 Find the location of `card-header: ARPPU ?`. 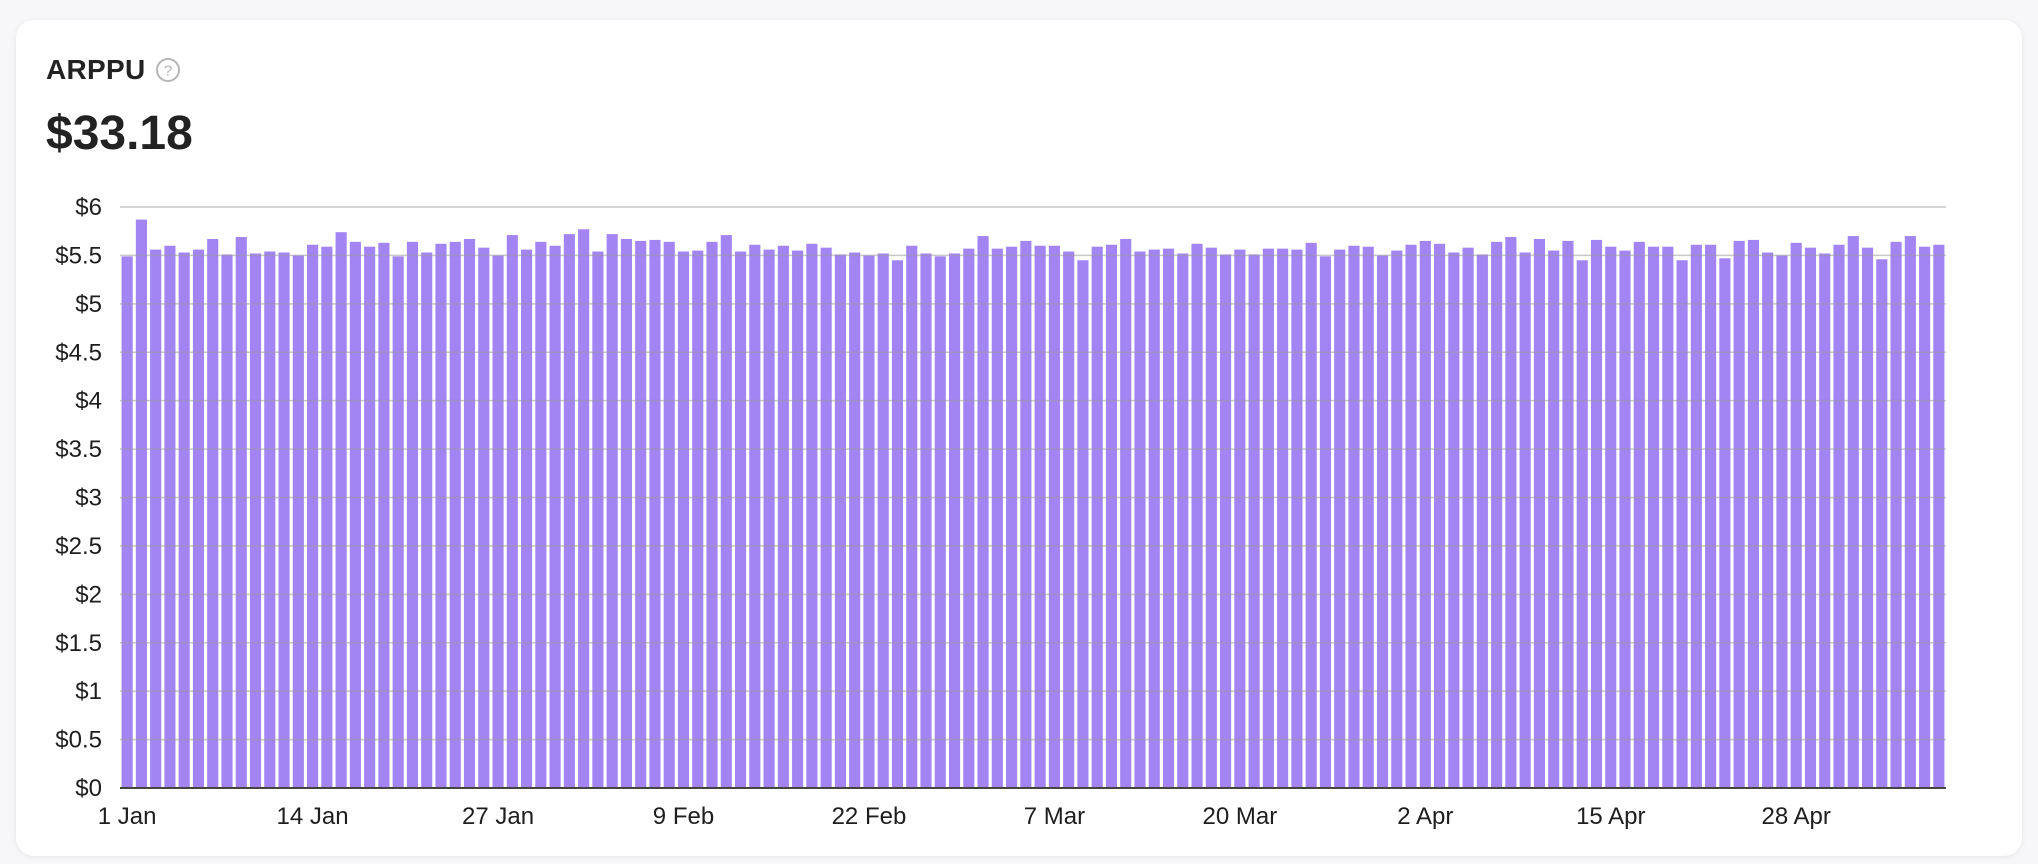

card-header: ARPPU ? is located at coordinates (114, 70).